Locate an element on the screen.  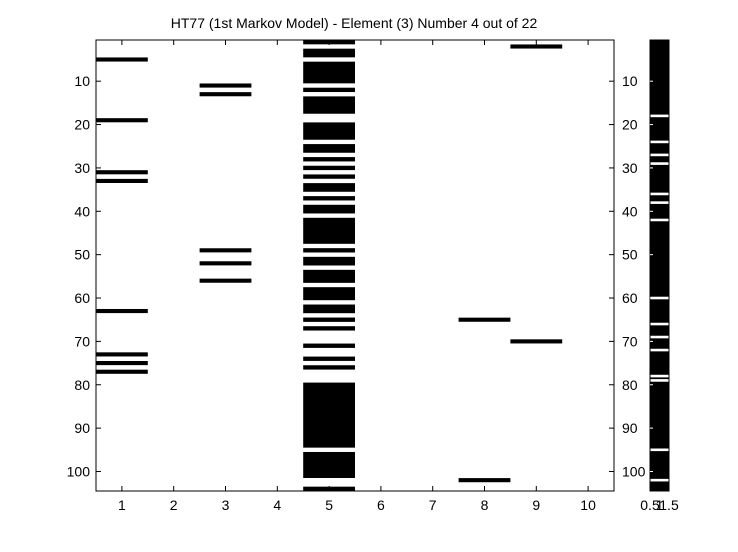
x-tick-label: 3 is located at coordinates (226, 505).